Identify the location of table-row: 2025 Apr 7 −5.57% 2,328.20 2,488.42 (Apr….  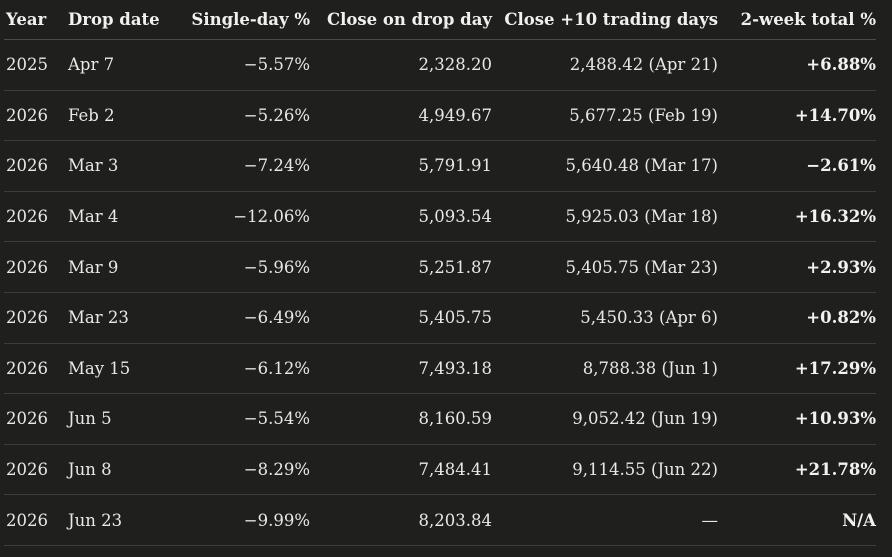
(440, 65).